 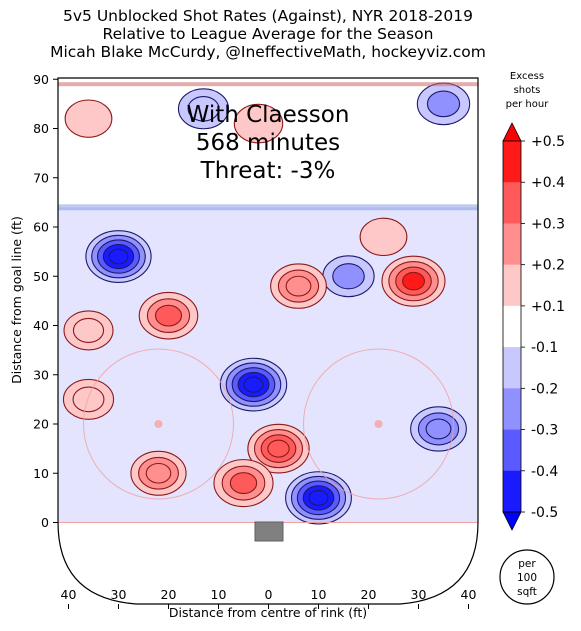 What do you see at coordinates (548, 183) in the screenshot?
I see `colorbar-tick-label: +0.4` at bounding box center [548, 183].